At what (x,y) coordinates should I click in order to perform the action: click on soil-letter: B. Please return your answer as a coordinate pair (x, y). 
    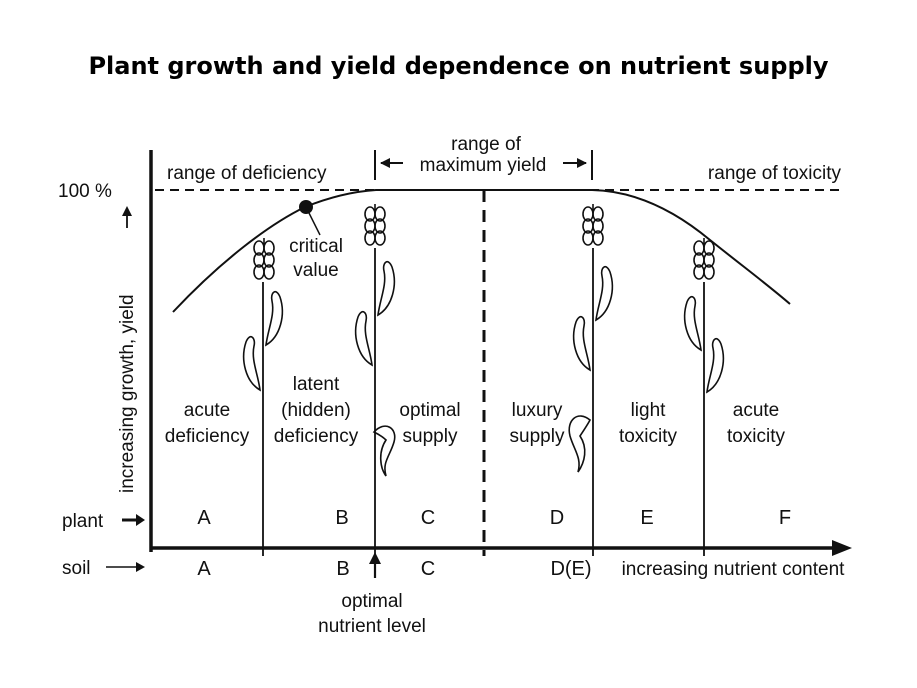
    Looking at the image, I should click on (342, 569).